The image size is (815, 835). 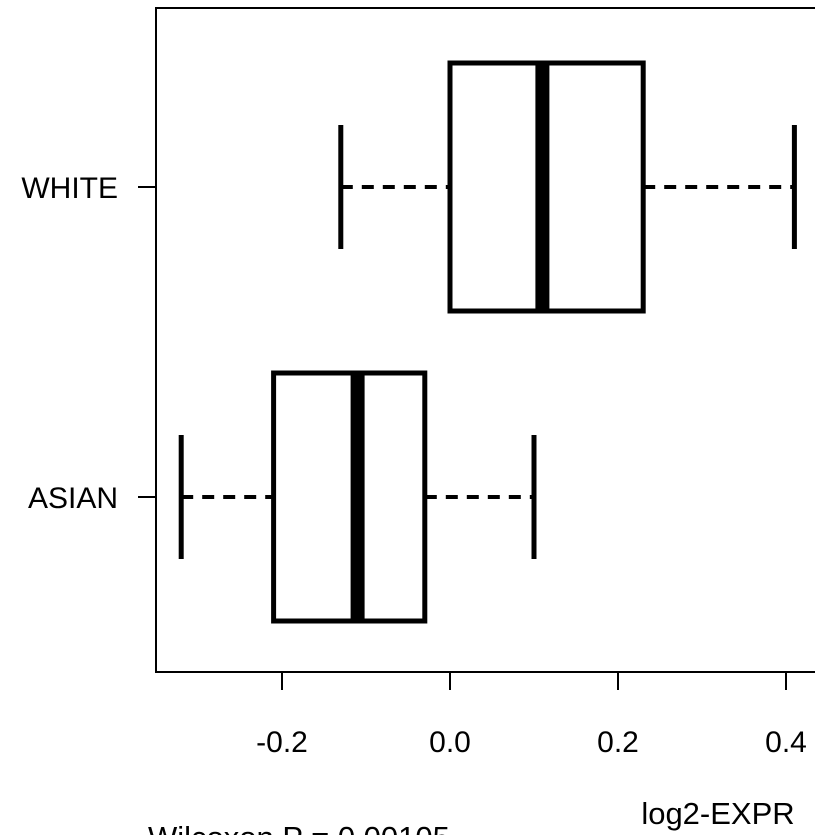 What do you see at coordinates (282, 742) in the screenshot?
I see `x-tick-label: -0.2` at bounding box center [282, 742].